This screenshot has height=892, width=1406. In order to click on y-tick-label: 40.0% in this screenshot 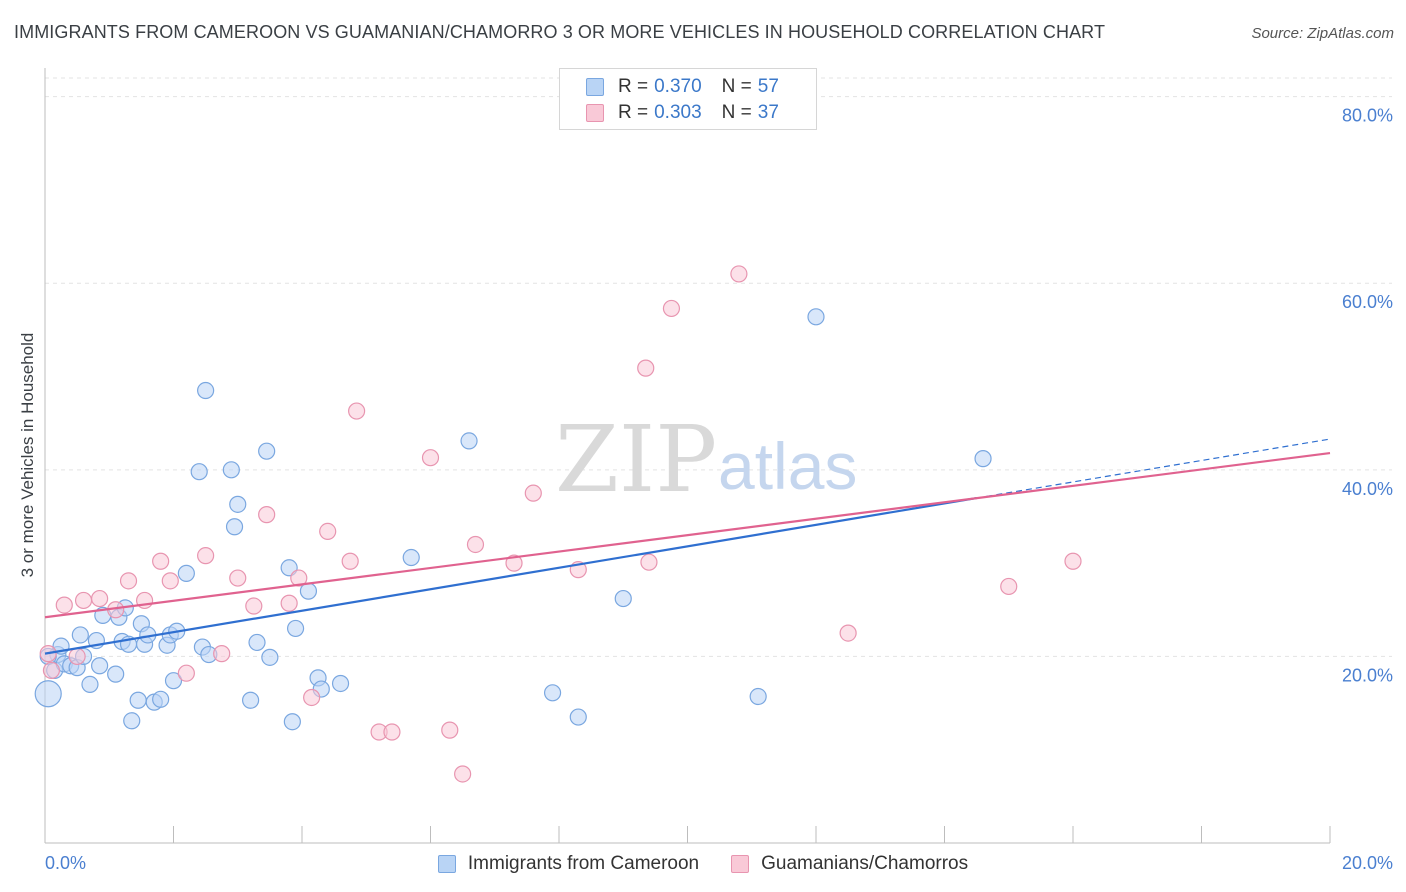, I will do `click(1367, 489)`.